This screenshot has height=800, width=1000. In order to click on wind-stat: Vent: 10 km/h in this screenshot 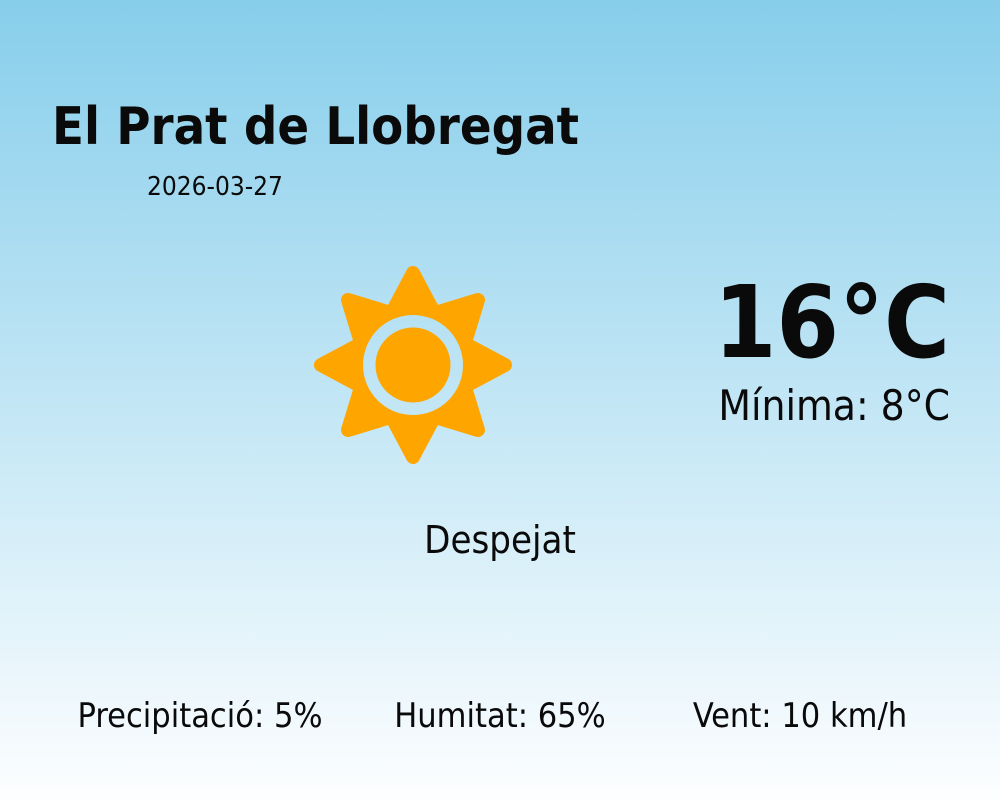, I will do `click(800, 716)`.